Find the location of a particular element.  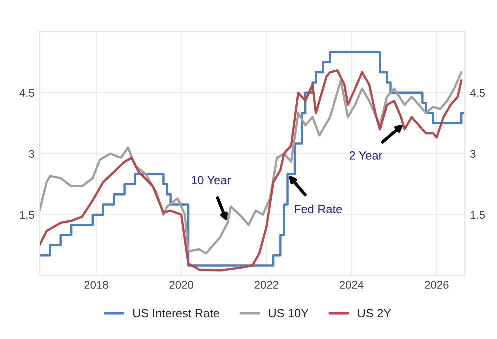

y-tick-label: 4.5 is located at coordinates (27, 93).